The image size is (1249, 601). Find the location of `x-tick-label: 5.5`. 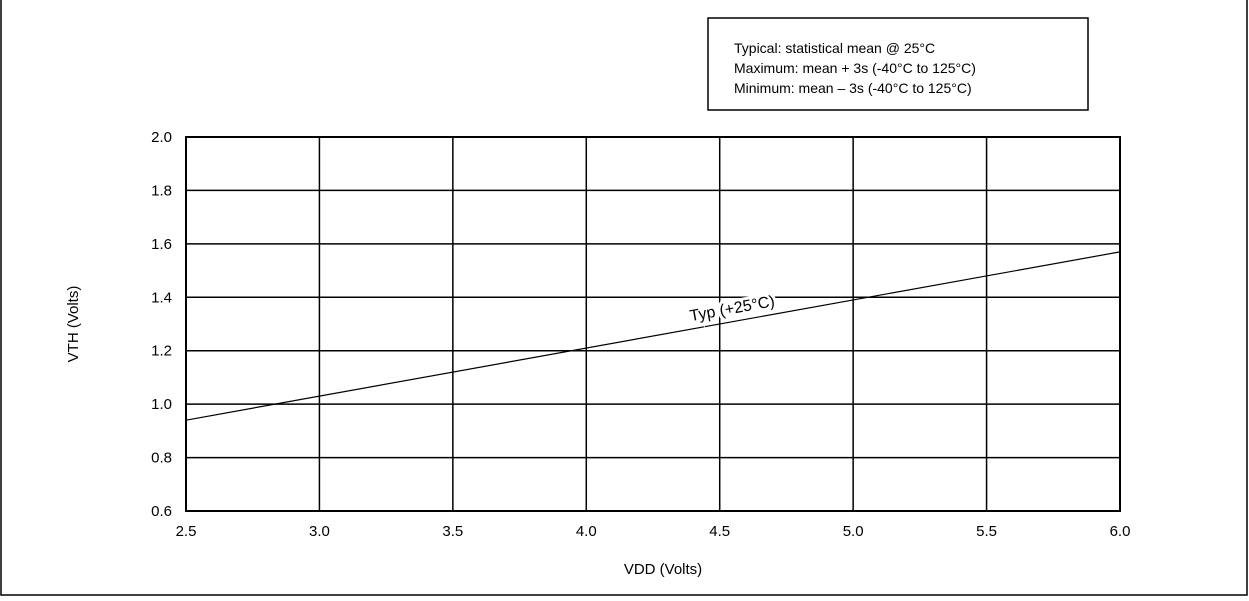

x-tick-label: 5.5 is located at coordinates (986, 531).